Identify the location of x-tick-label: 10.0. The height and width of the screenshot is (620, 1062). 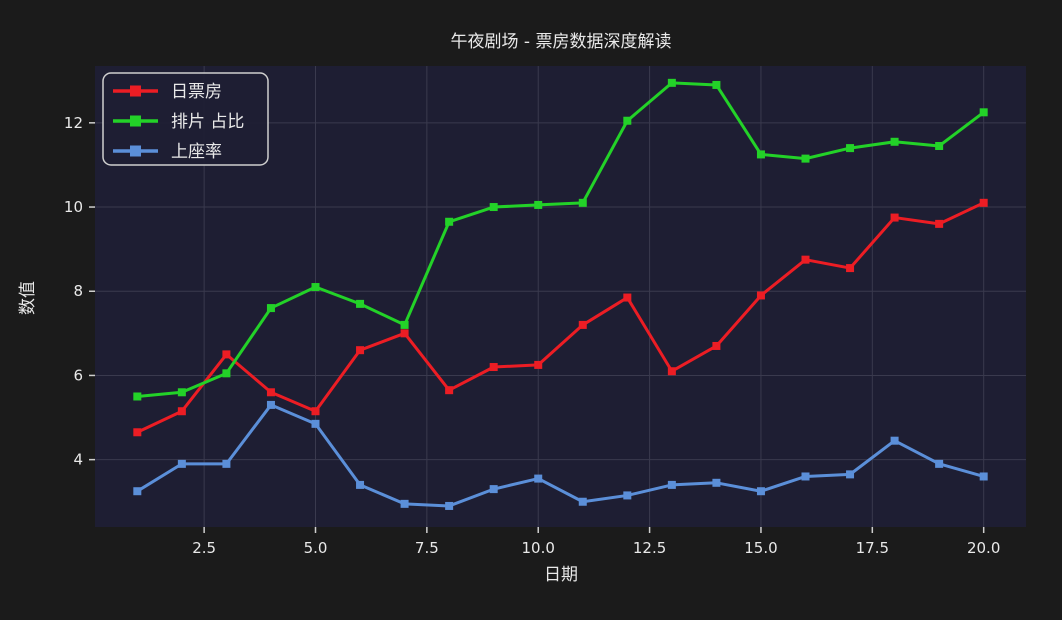
(538, 548).